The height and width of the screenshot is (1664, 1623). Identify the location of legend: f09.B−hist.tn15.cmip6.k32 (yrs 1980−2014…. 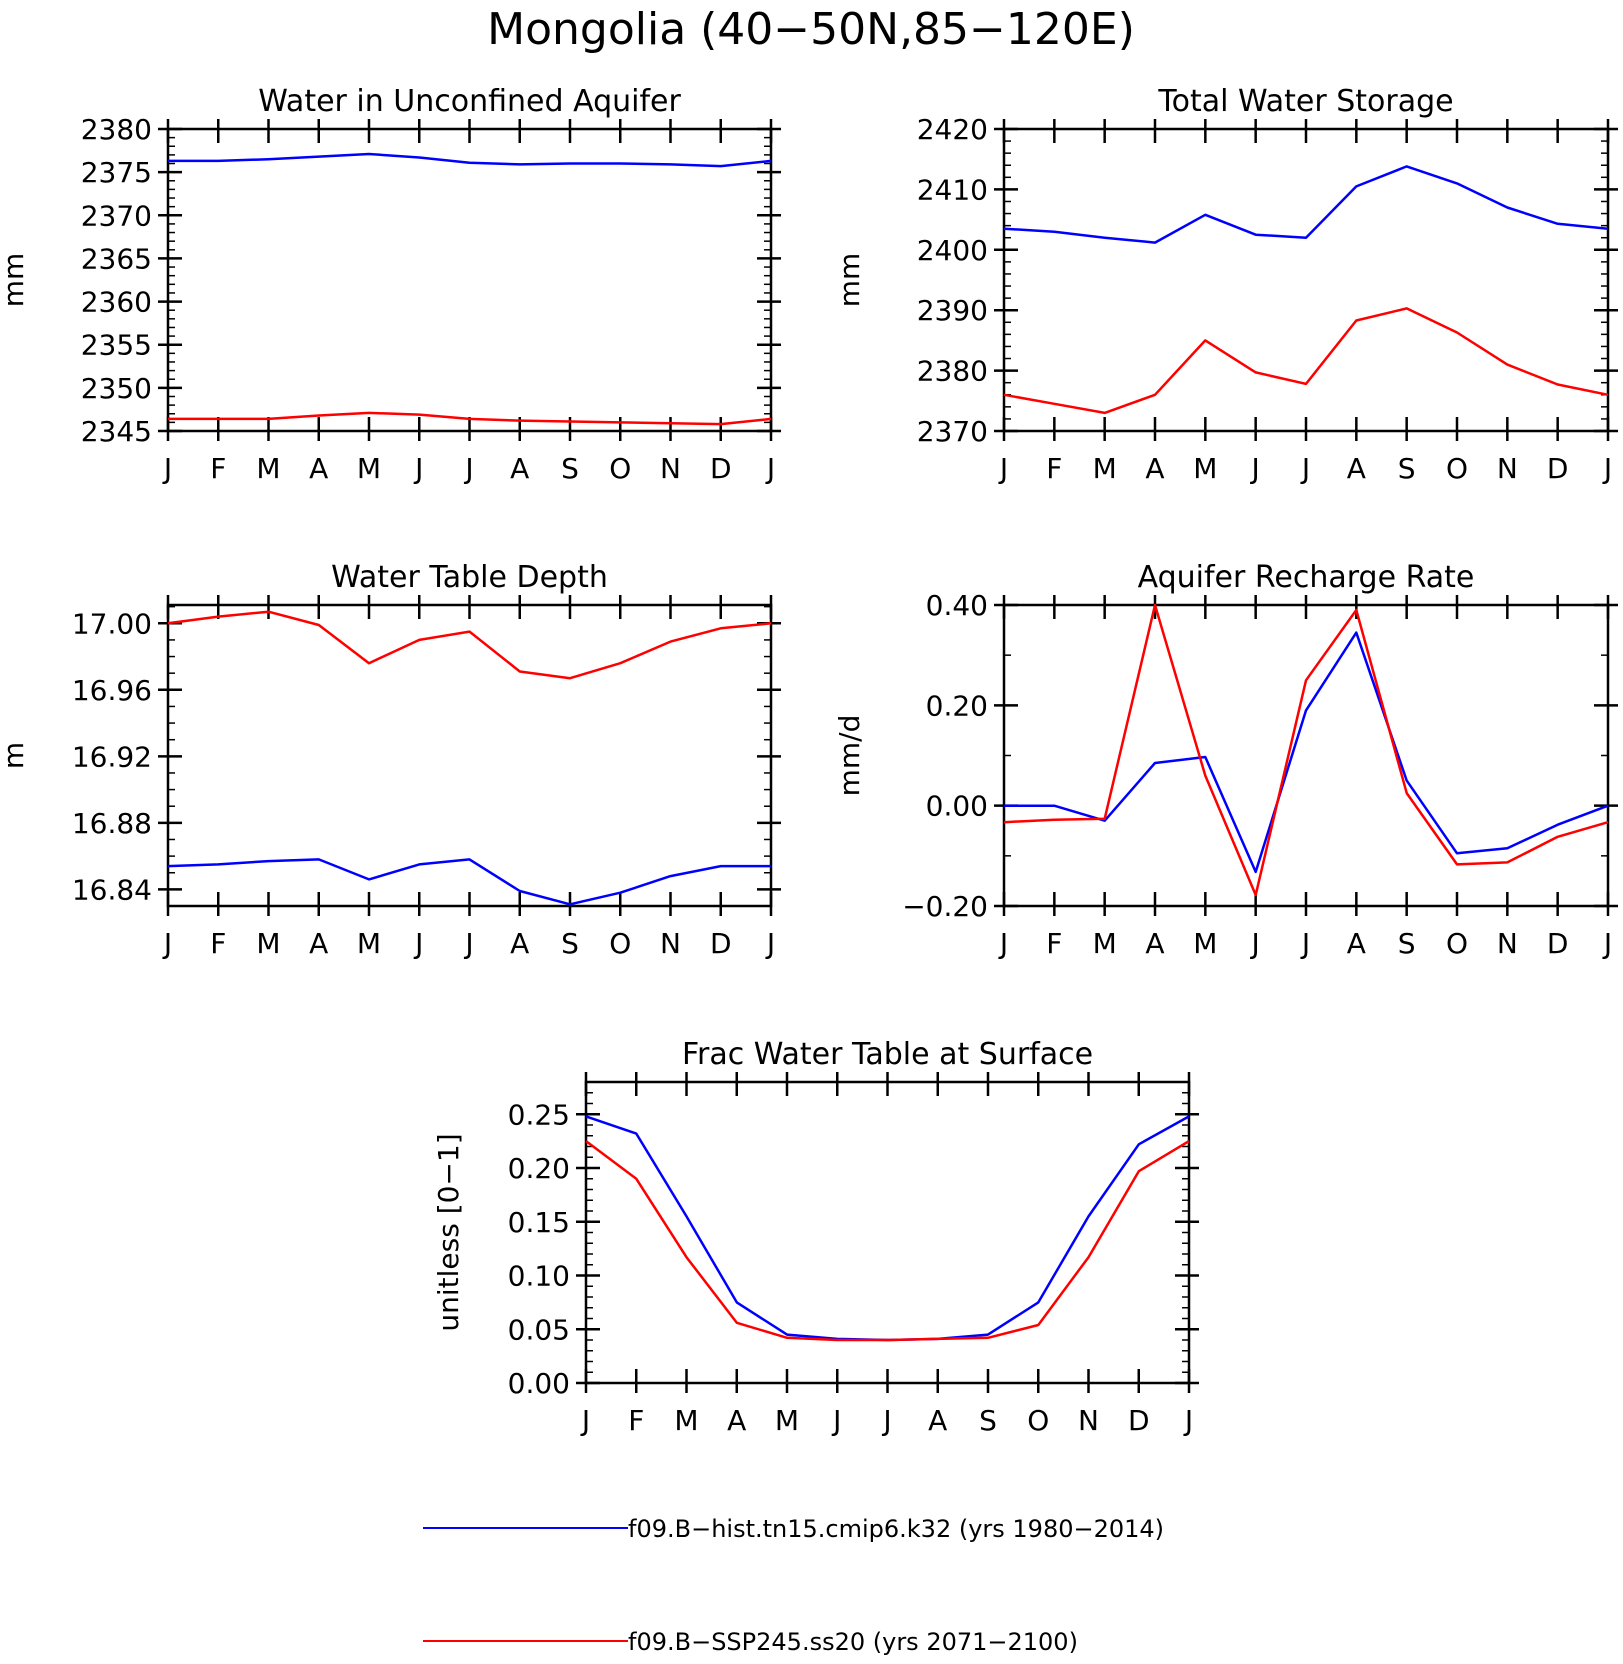
(793, 1585).